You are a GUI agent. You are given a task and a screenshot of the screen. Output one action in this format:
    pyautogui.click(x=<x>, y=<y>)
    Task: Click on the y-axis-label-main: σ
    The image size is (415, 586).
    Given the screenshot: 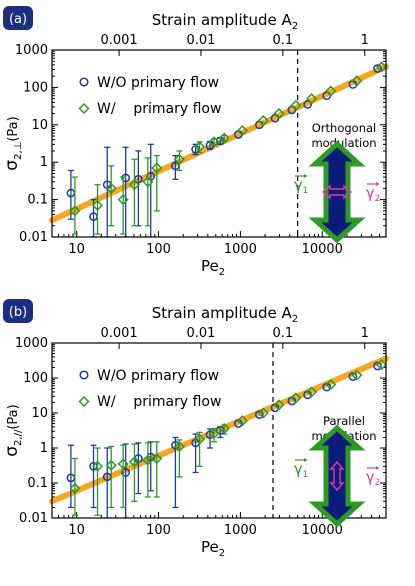 What is the action you would take?
    pyautogui.click(x=12, y=165)
    